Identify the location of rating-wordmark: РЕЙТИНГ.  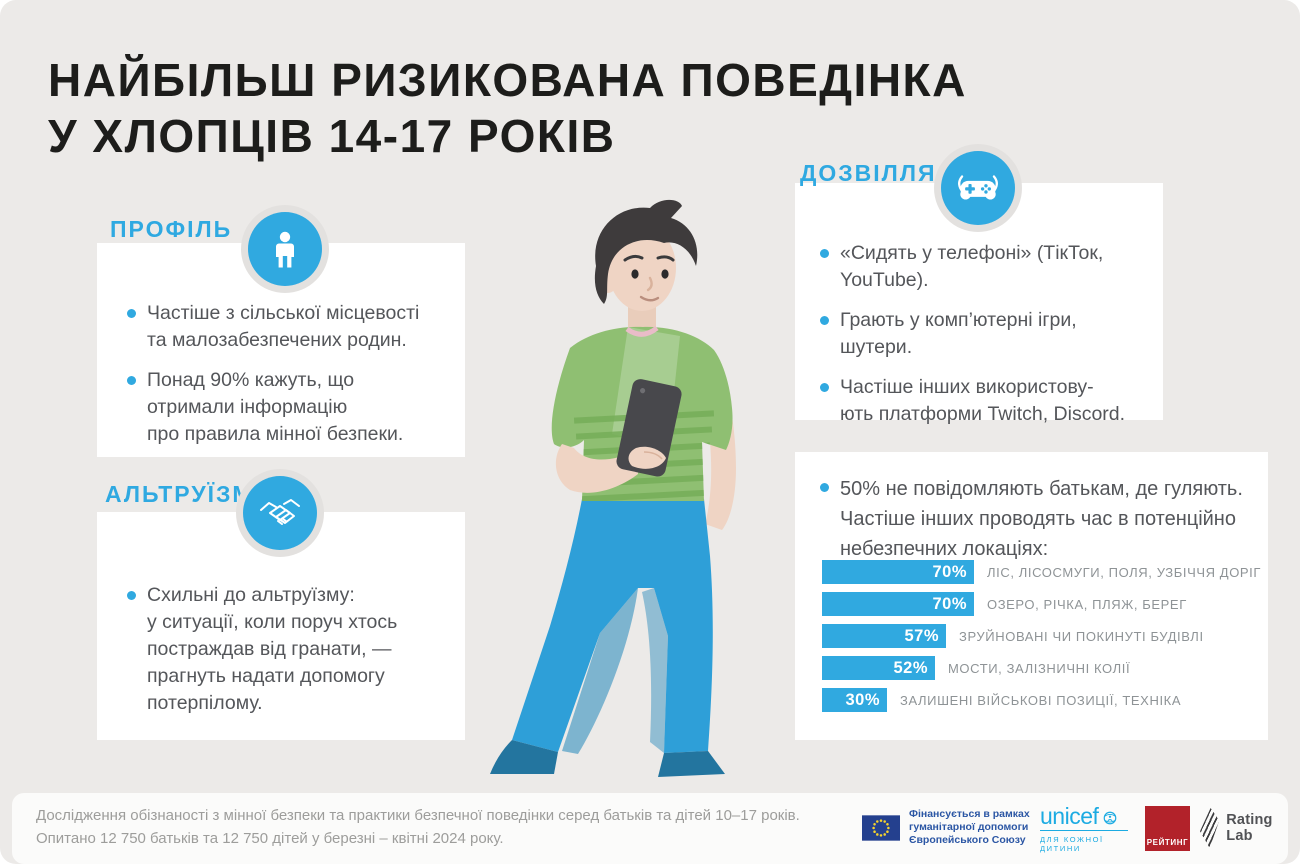
(1167, 842).